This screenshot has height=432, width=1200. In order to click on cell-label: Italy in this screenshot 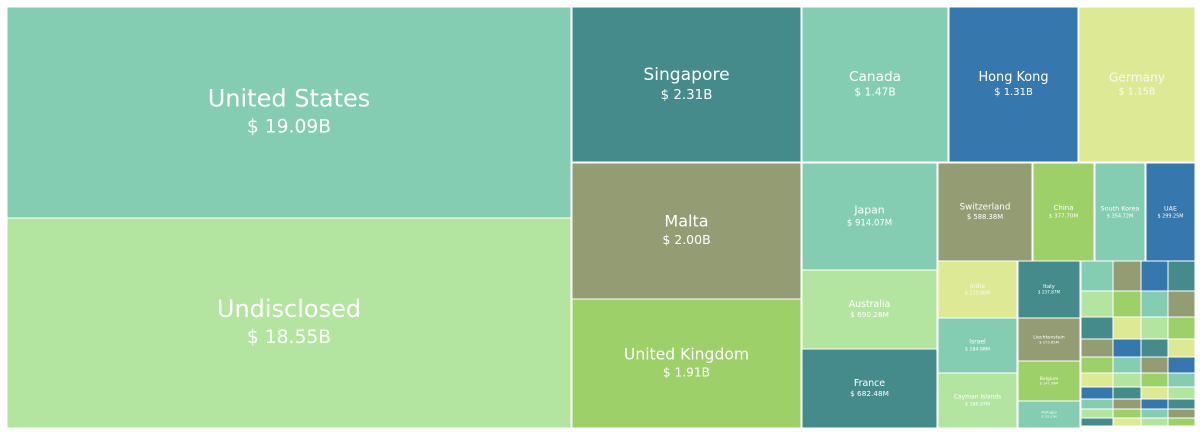, I will do `click(1049, 287)`.